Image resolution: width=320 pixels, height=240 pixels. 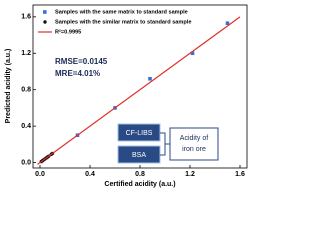 I want to click on x-tick-label: 0.8, so click(x=140, y=174).